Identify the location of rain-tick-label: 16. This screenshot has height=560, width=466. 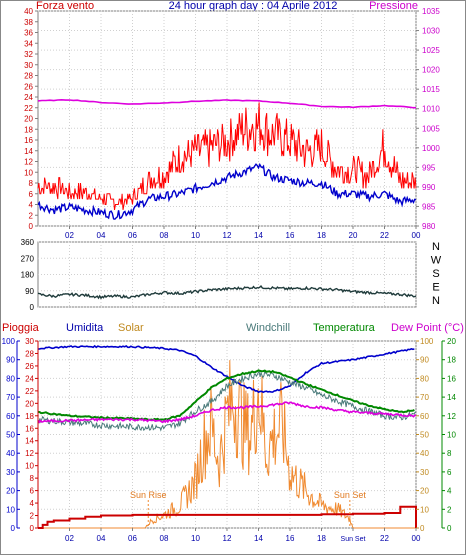
(29, 428).